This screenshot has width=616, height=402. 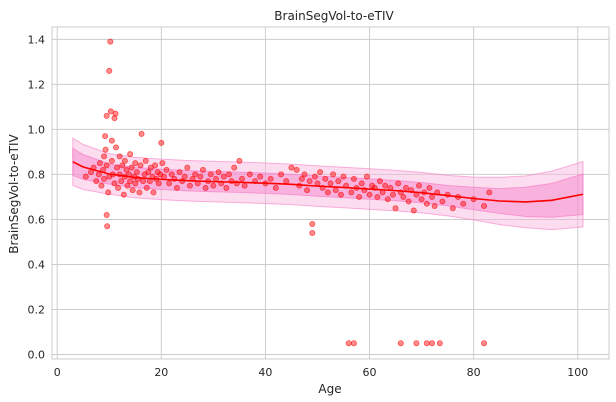 What do you see at coordinates (577, 372) in the screenshot?
I see `x-tick-label: 100` at bounding box center [577, 372].